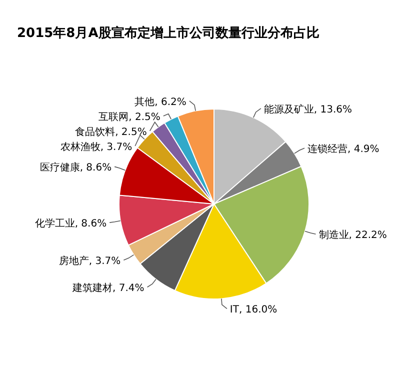 The width and height of the screenshot is (414, 379). I want to click on chart-title: 2015年8月A股宣布定增上市公司数量行业分布占比, so click(168, 33).